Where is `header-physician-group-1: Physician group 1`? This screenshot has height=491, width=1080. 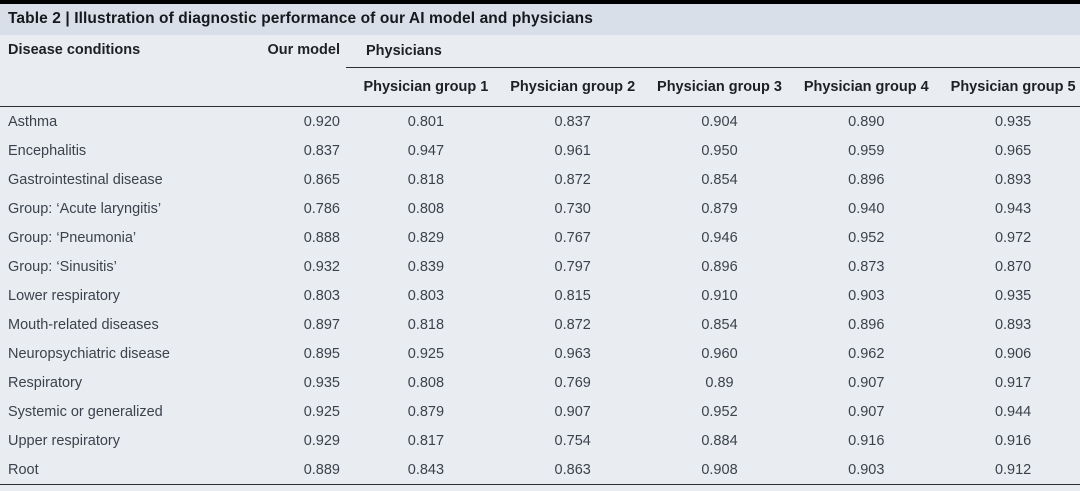
header-physician-group-1: Physician group 1 is located at coordinates (419, 87).